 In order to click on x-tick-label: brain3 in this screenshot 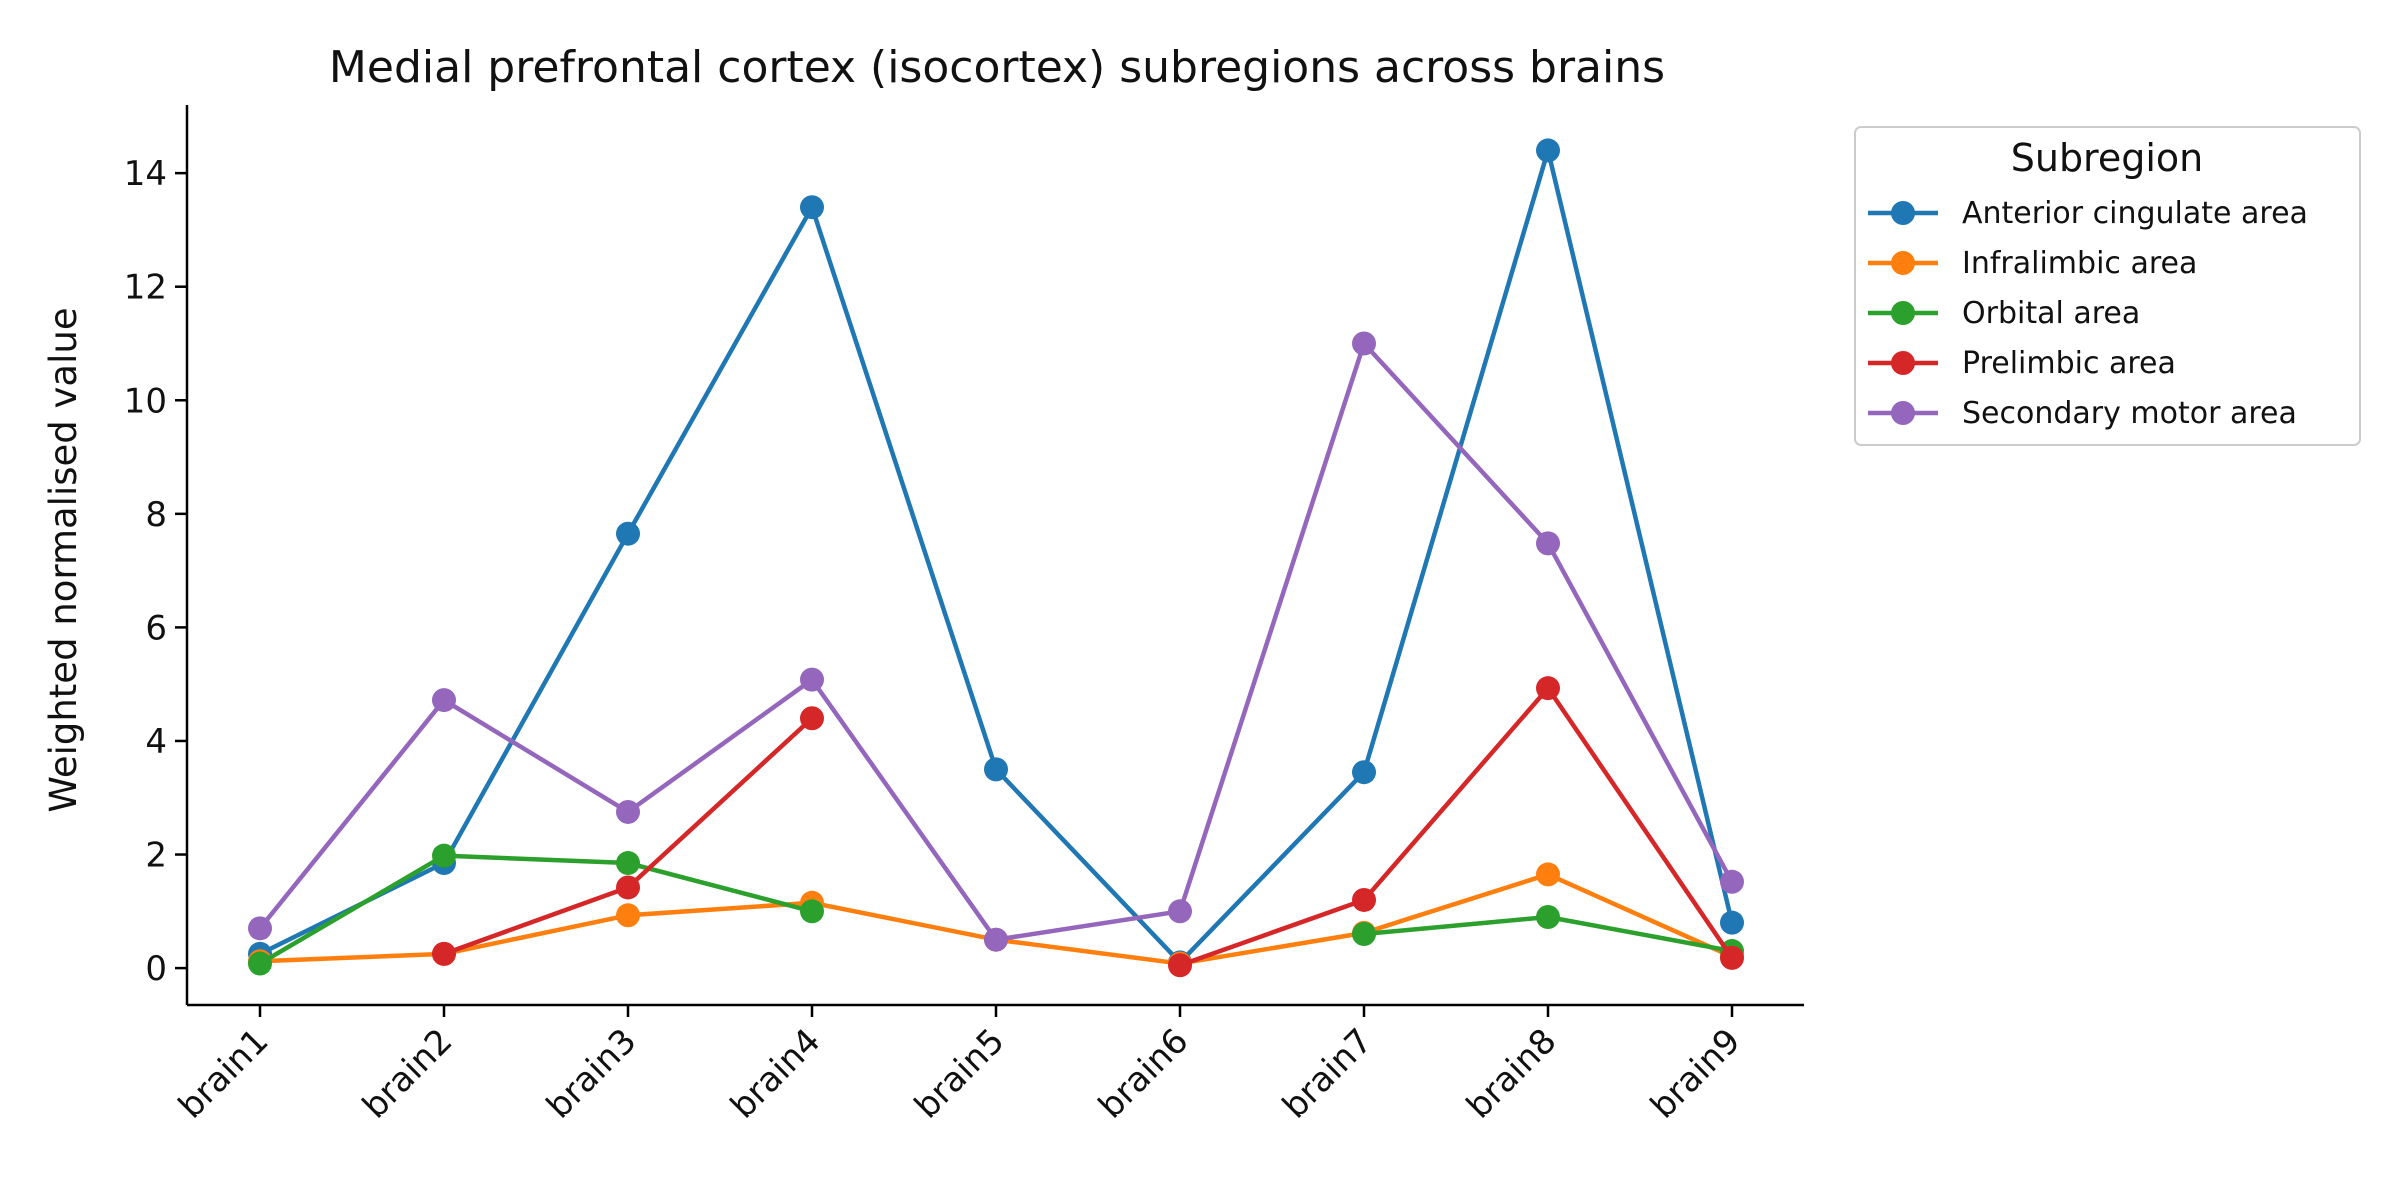, I will do `click(591, 1073)`.